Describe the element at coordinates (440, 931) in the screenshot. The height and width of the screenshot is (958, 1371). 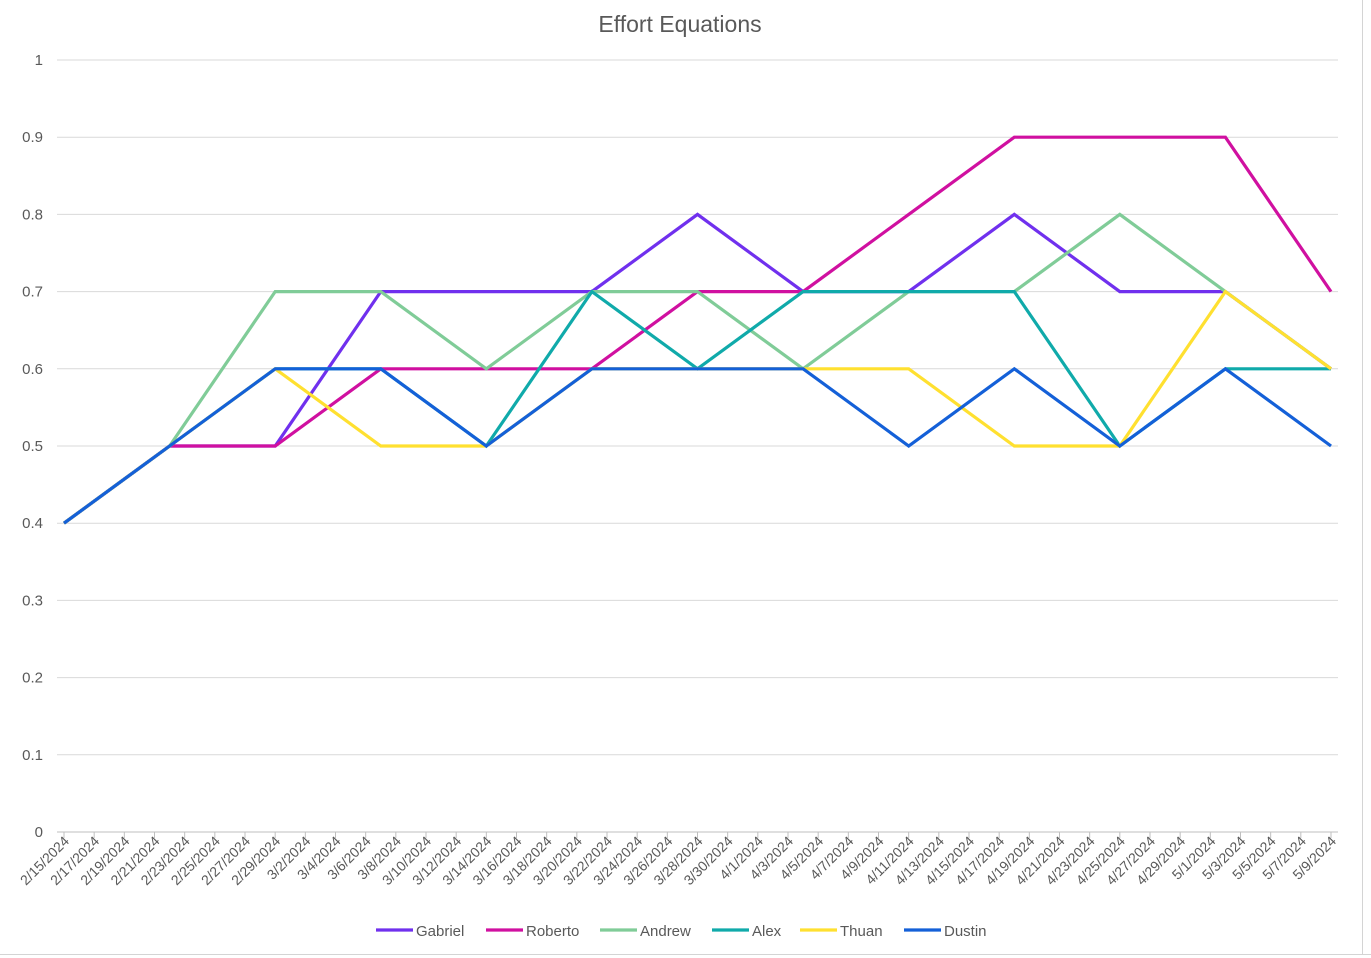
I see `legend-label: Gabriel` at that location.